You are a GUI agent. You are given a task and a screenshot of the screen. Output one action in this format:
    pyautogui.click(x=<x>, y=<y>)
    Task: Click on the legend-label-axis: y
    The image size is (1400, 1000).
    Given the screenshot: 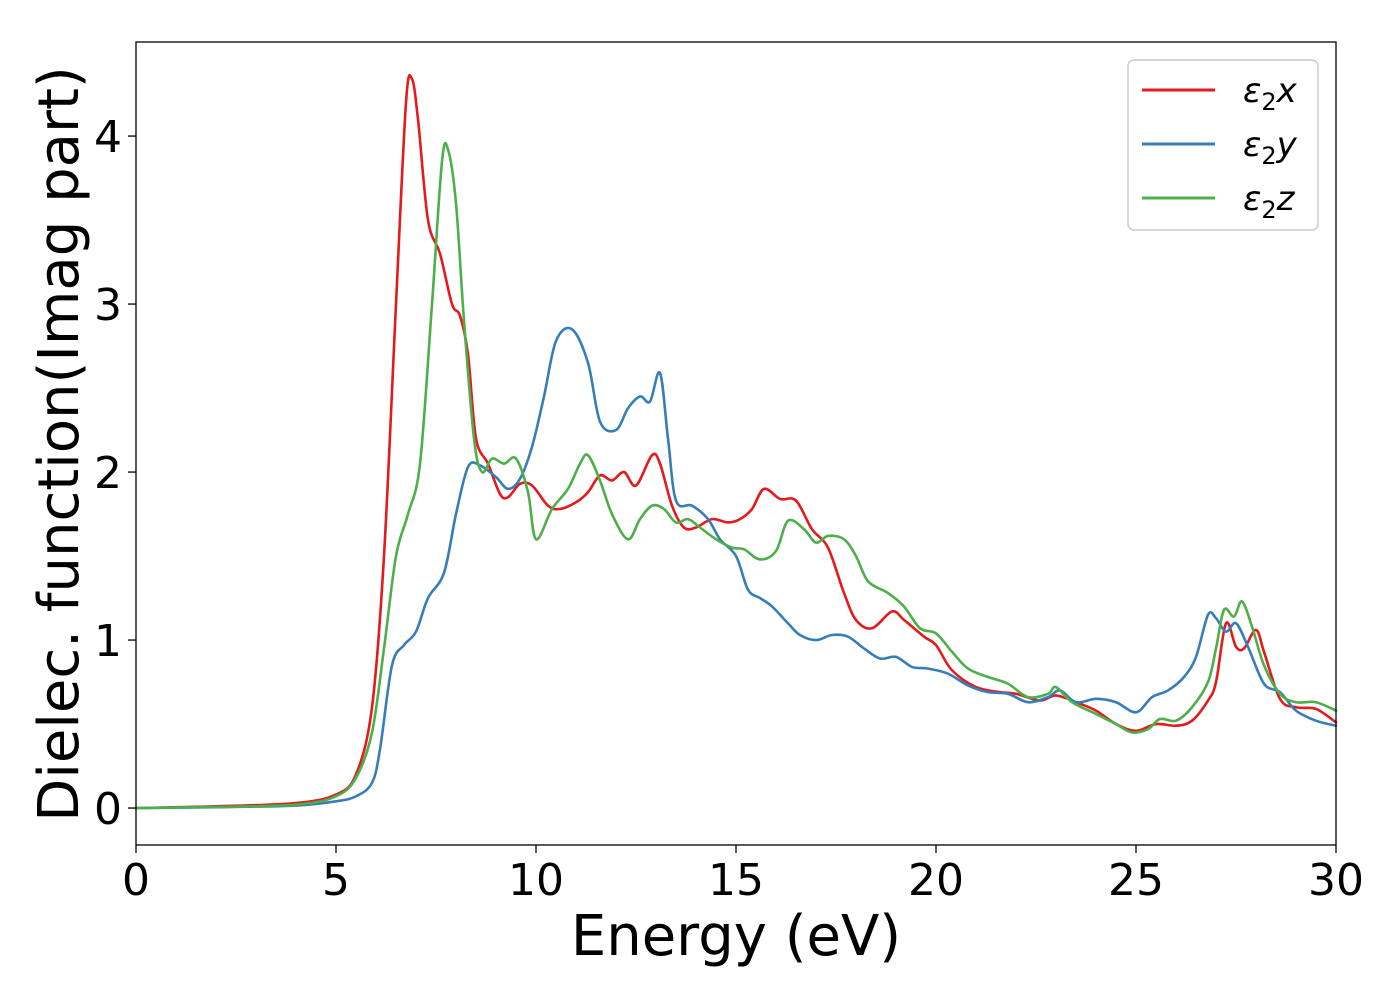 What is the action you would take?
    pyautogui.click(x=1287, y=145)
    